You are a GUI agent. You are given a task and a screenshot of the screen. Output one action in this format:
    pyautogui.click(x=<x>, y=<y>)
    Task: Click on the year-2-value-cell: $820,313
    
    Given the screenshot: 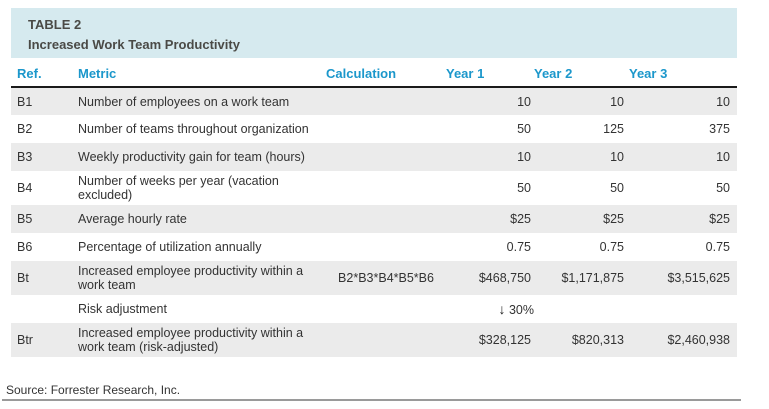 What is the action you would take?
    pyautogui.click(x=597, y=340)
    